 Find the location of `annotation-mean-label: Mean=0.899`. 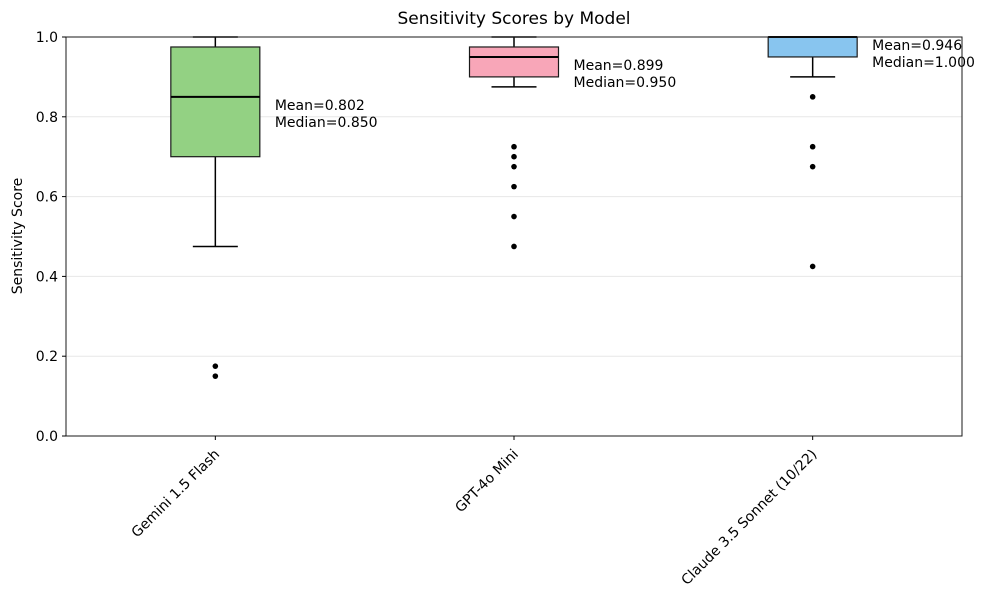

annotation-mean-label: Mean=0.899 is located at coordinates (619, 66).